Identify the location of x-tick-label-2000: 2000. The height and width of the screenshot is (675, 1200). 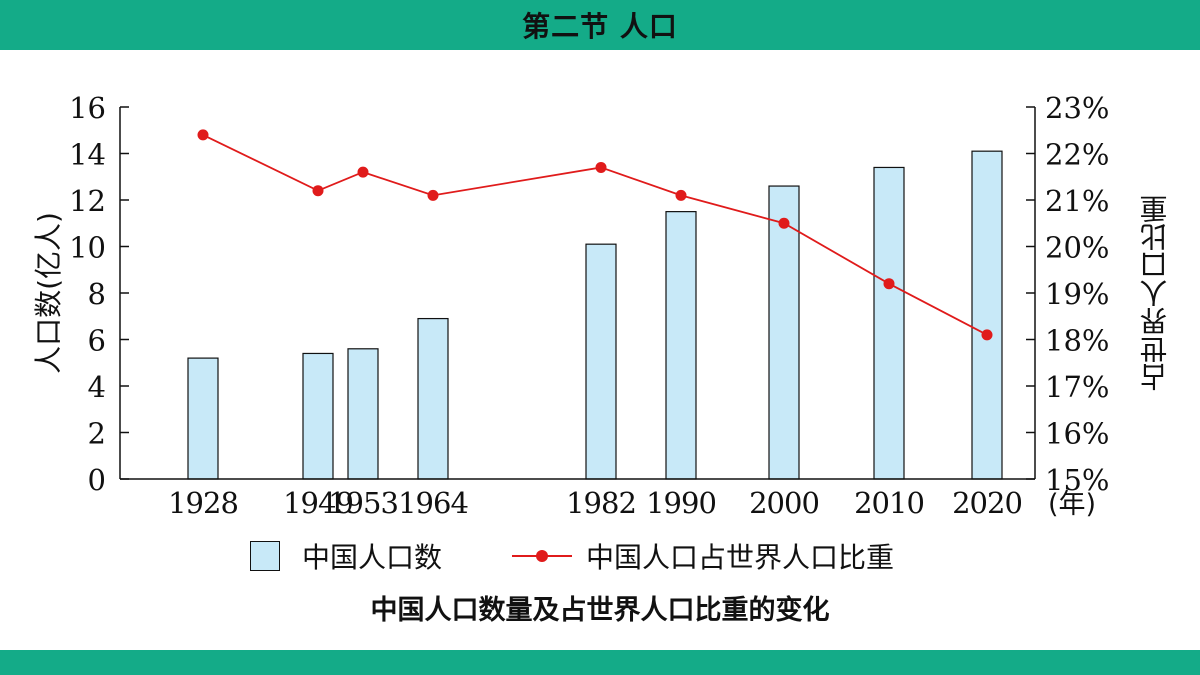
(784, 503).